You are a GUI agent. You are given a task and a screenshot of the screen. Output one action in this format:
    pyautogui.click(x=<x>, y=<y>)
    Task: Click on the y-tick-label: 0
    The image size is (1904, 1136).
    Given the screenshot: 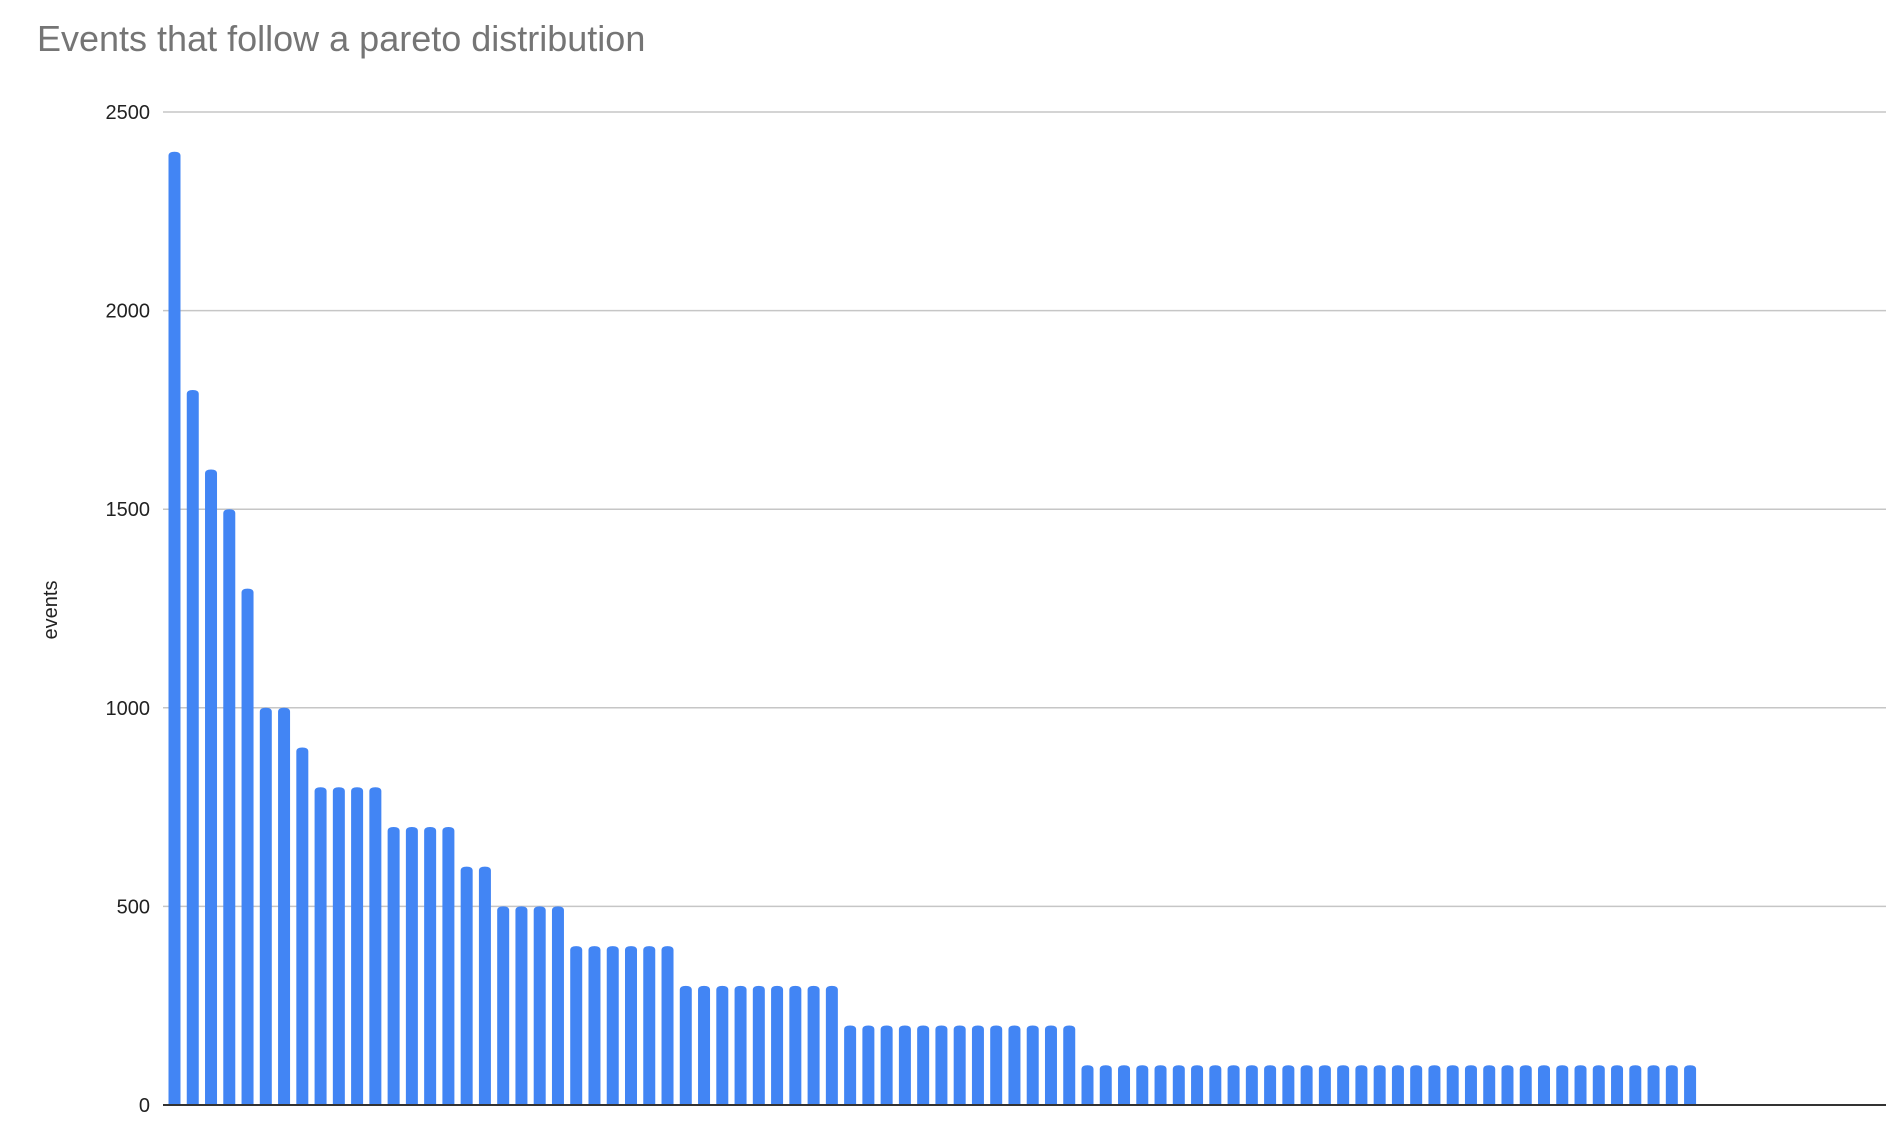 What is the action you would take?
    pyautogui.click(x=144, y=1106)
    